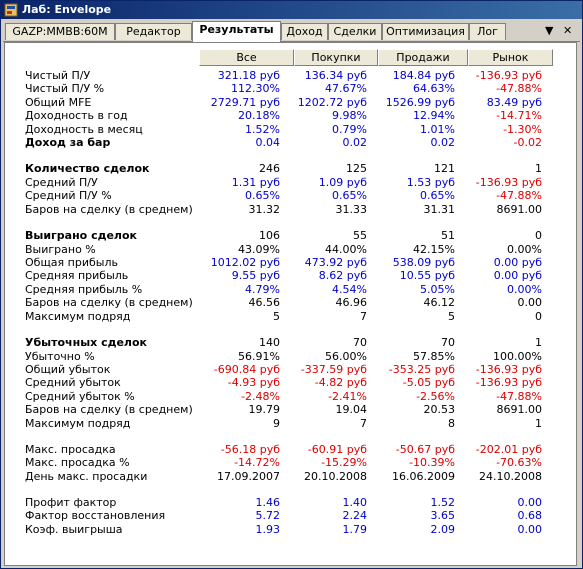 The width and height of the screenshot is (583, 569). Describe the element at coordinates (434, 115) in the screenshot. I see `row-value: 12.94%` at that location.